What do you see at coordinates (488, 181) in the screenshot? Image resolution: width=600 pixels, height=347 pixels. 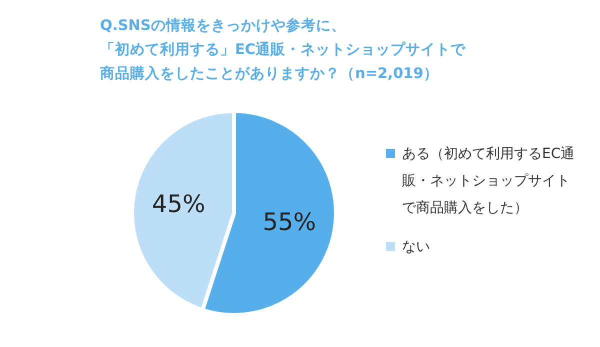 I see `legend-label: ある（初めて利用するEC通販・ネットショップサイトで商品購入をした）` at bounding box center [488, 181].